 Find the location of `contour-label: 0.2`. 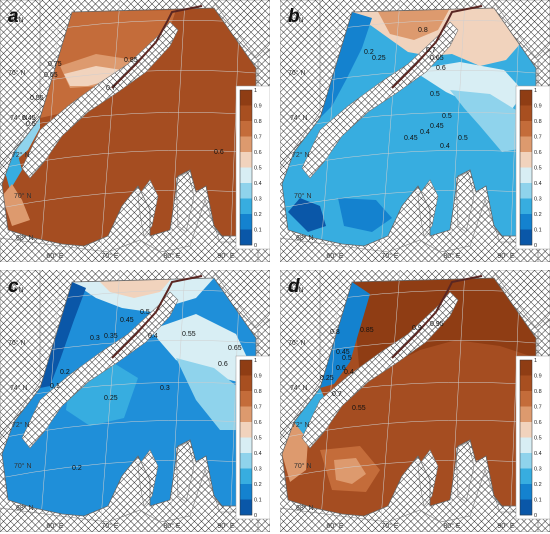

contour-label: 0.2 is located at coordinates (77, 468).